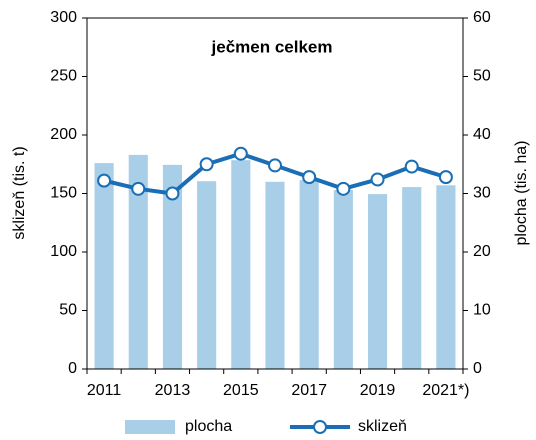  Describe the element at coordinates (68, 310) in the screenshot. I see `y-tick-label: 50` at that location.